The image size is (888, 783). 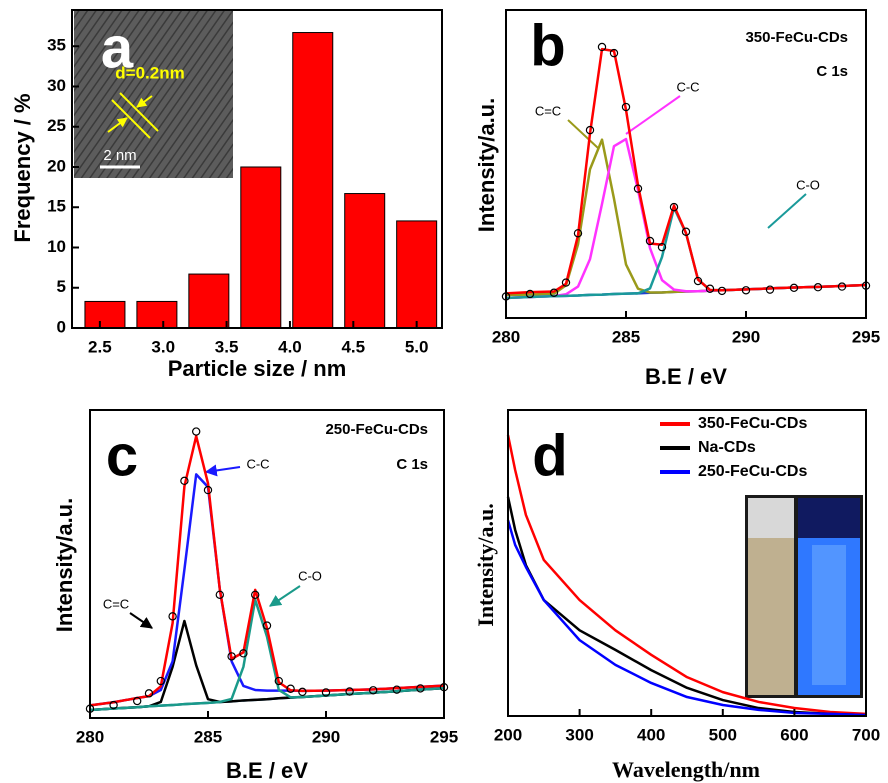 I want to click on x-tick-label: 200, so click(x=508, y=734).